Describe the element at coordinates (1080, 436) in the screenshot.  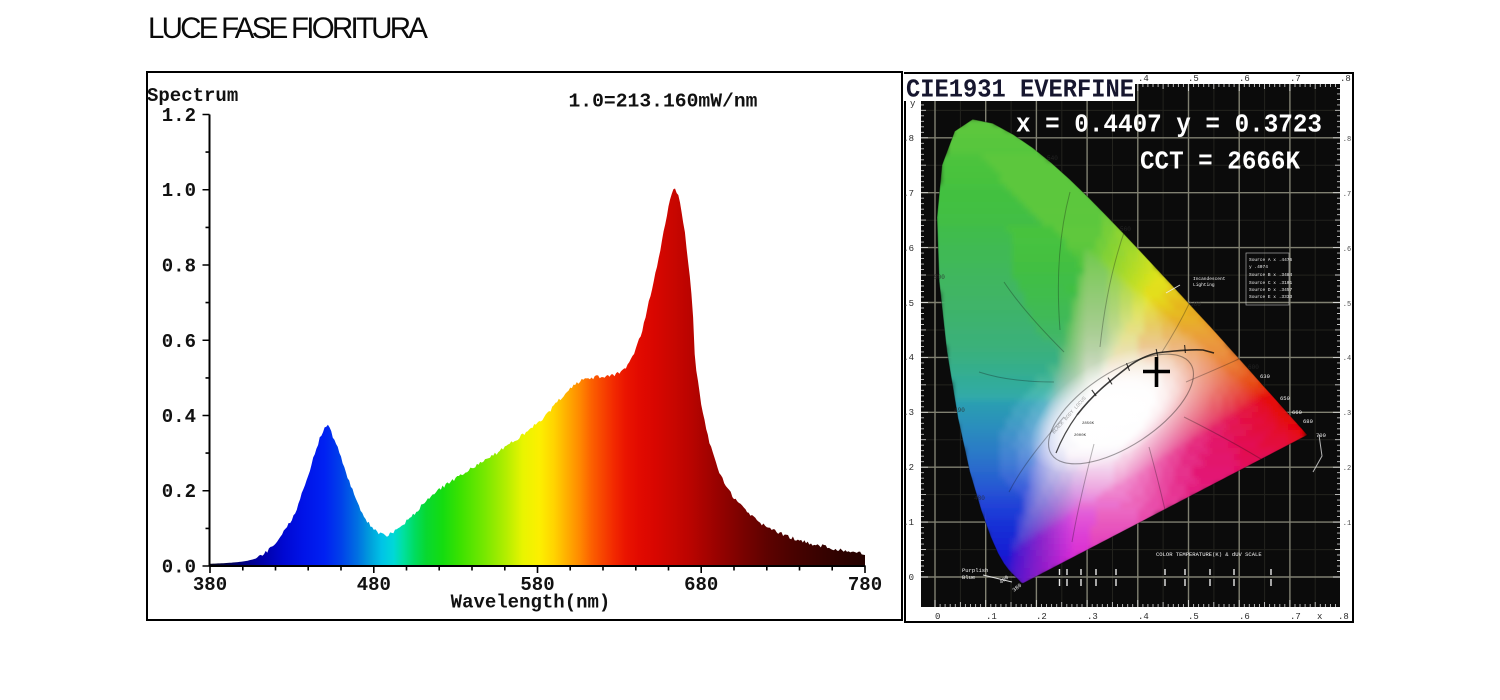
I see `svg-text: 2000K` at that location.